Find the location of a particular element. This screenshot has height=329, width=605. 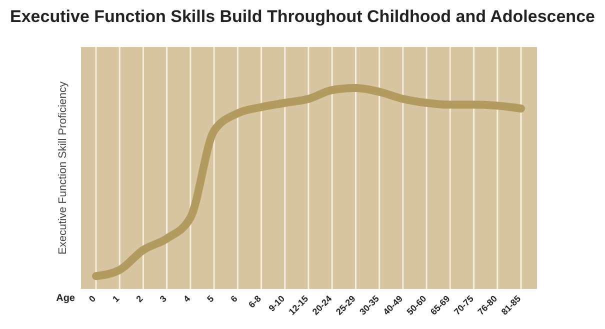

x-tick-label: 6-8 is located at coordinates (254, 302).